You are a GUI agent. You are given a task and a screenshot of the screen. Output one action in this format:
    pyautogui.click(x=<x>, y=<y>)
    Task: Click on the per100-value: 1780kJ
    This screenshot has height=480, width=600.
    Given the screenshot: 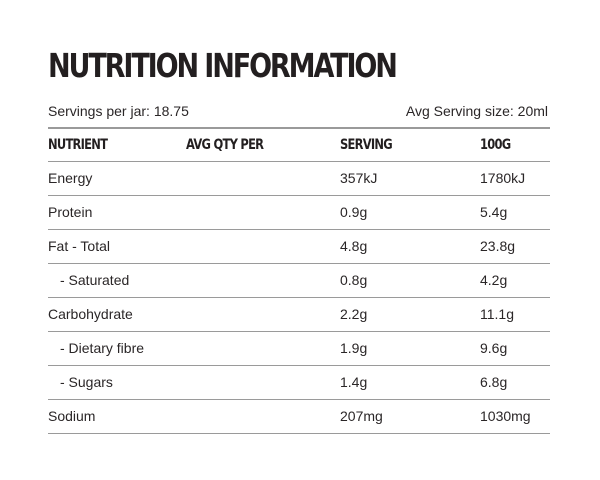 What is the action you would take?
    pyautogui.click(x=503, y=178)
    